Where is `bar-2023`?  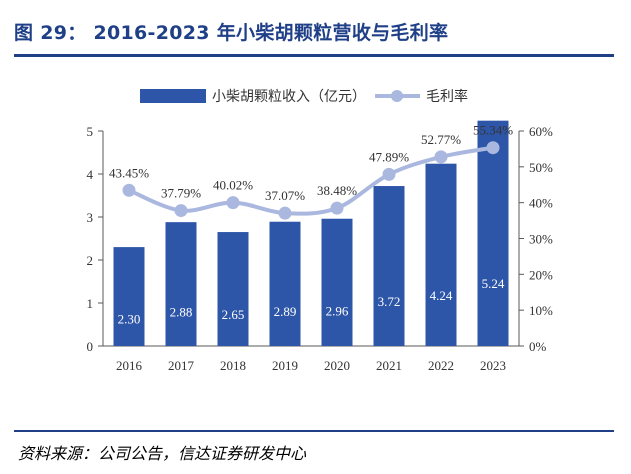 bar-2023 is located at coordinates (493, 233).